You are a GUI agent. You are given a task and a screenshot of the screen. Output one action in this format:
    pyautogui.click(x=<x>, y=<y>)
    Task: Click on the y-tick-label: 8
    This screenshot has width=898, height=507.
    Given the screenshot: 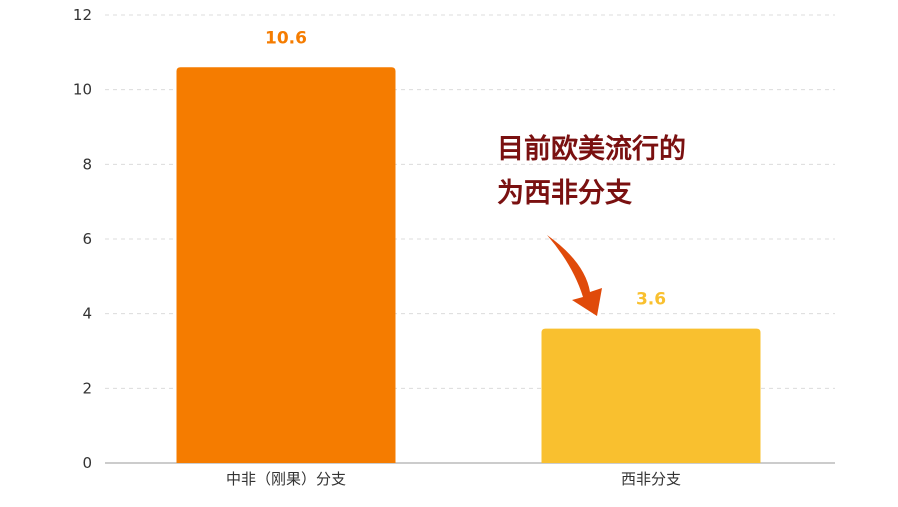 What is the action you would take?
    pyautogui.click(x=87, y=164)
    